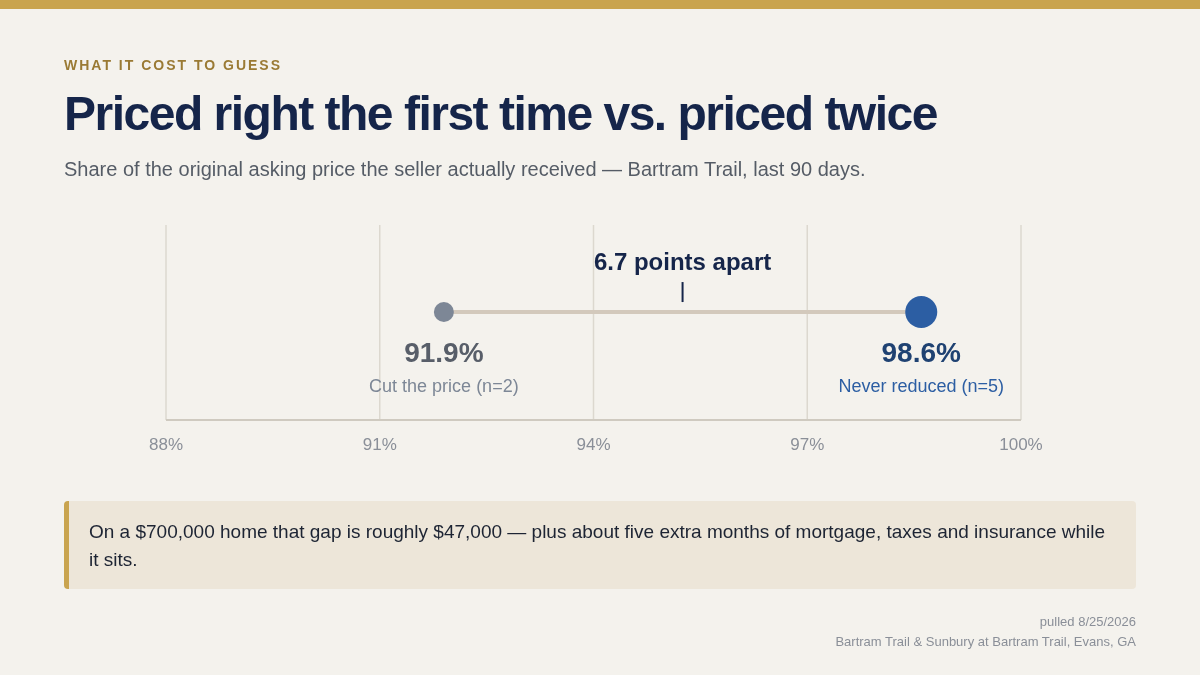 The width and height of the screenshot is (1200, 675). I want to click on text: On a $700,000 home that gap is roughly $47,000 — plus about five extra months of mortgage, taxes and insurance while it sits., so click(600, 545).